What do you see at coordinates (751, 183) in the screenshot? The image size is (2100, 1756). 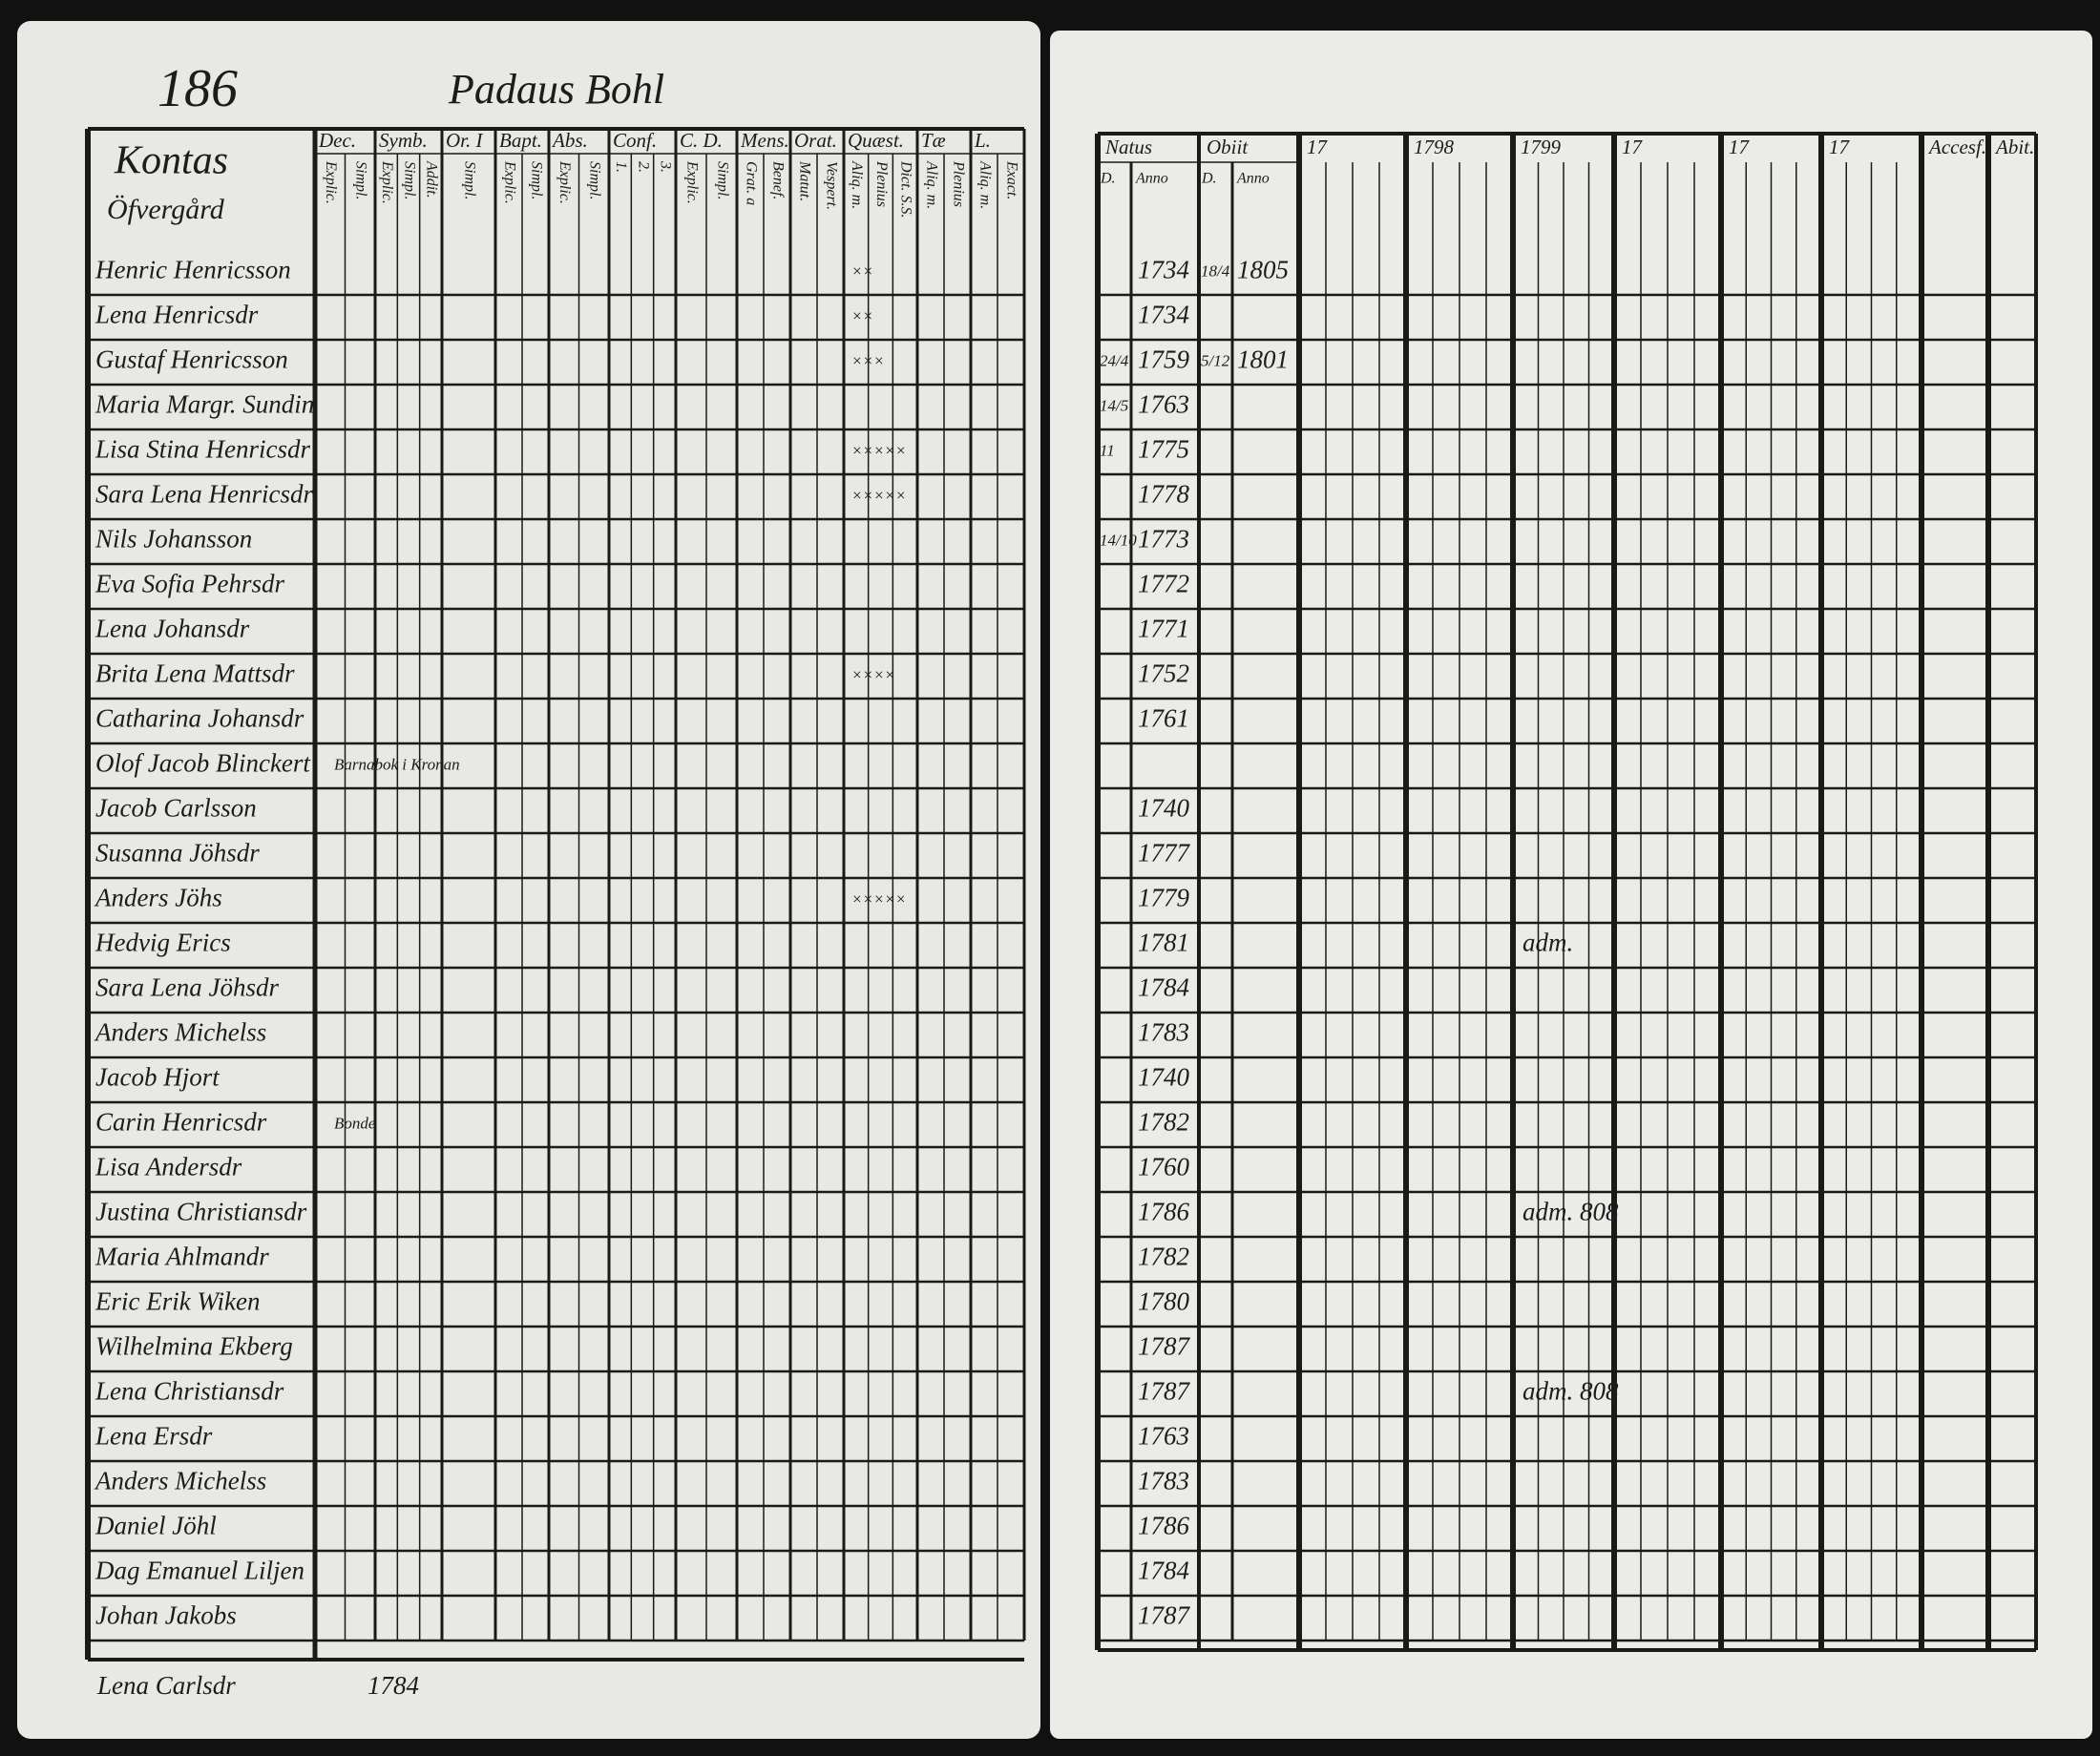 I see `column-subheader: Grat. a` at bounding box center [751, 183].